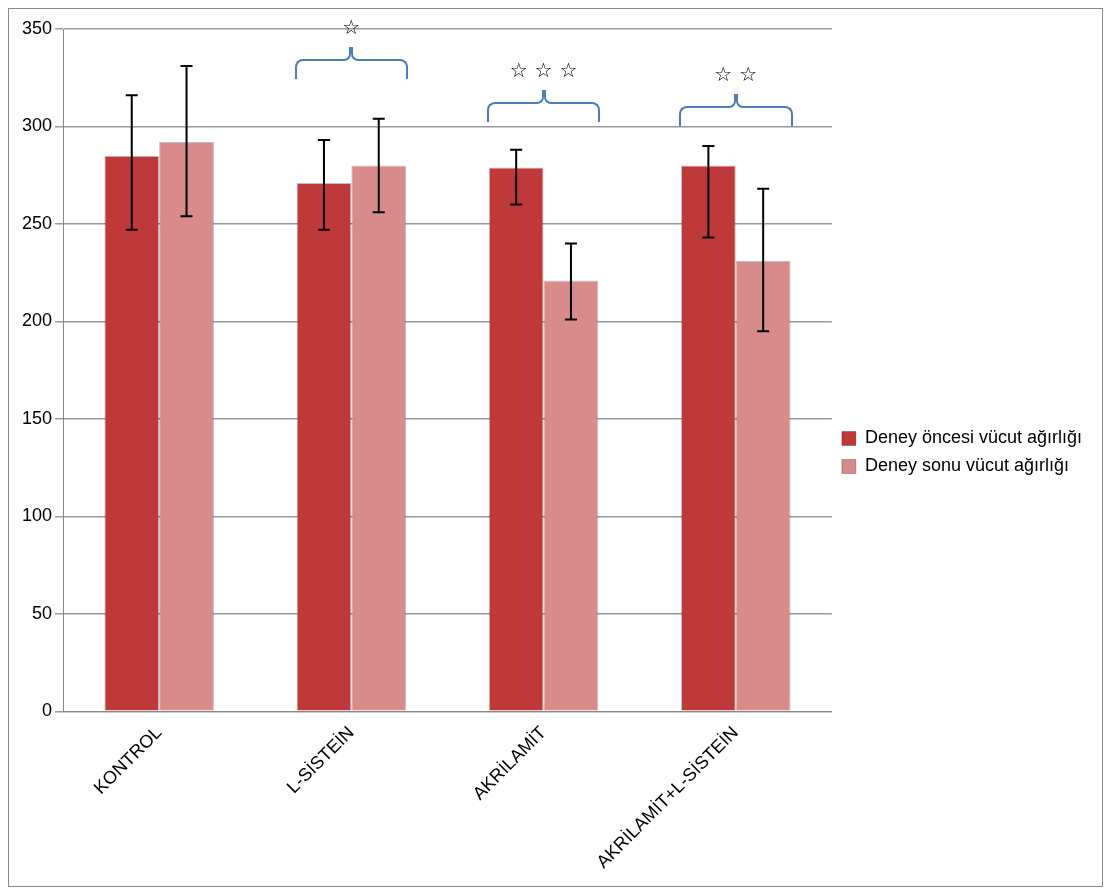 The width and height of the screenshot is (1111, 895). What do you see at coordinates (37, 27) in the screenshot?
I see `y-tick-label: 350` at bounding box center [37, 27].